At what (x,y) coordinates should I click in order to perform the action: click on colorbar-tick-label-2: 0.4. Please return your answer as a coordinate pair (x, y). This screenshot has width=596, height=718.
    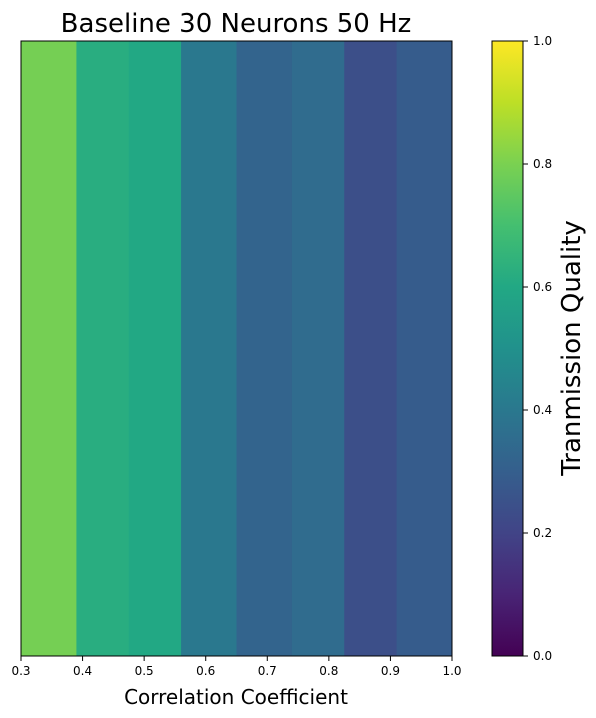
    Looking at the image, I should click on (542, 410).